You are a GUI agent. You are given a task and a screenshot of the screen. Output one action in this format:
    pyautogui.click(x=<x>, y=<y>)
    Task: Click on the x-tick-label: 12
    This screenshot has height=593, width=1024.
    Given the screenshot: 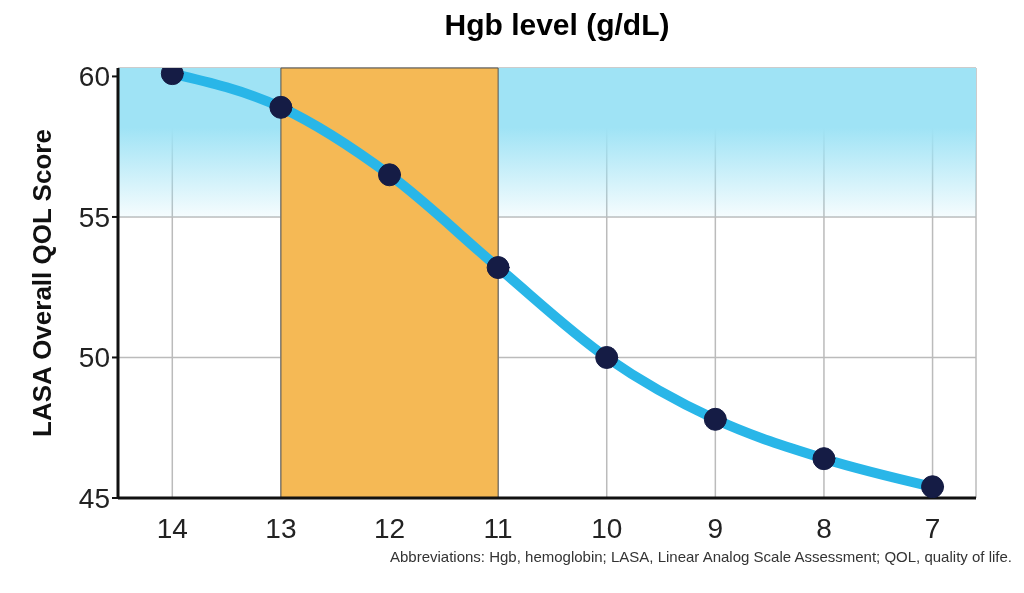 What is the action you would take?
    pyautogui.click(x=389, y=528)
    